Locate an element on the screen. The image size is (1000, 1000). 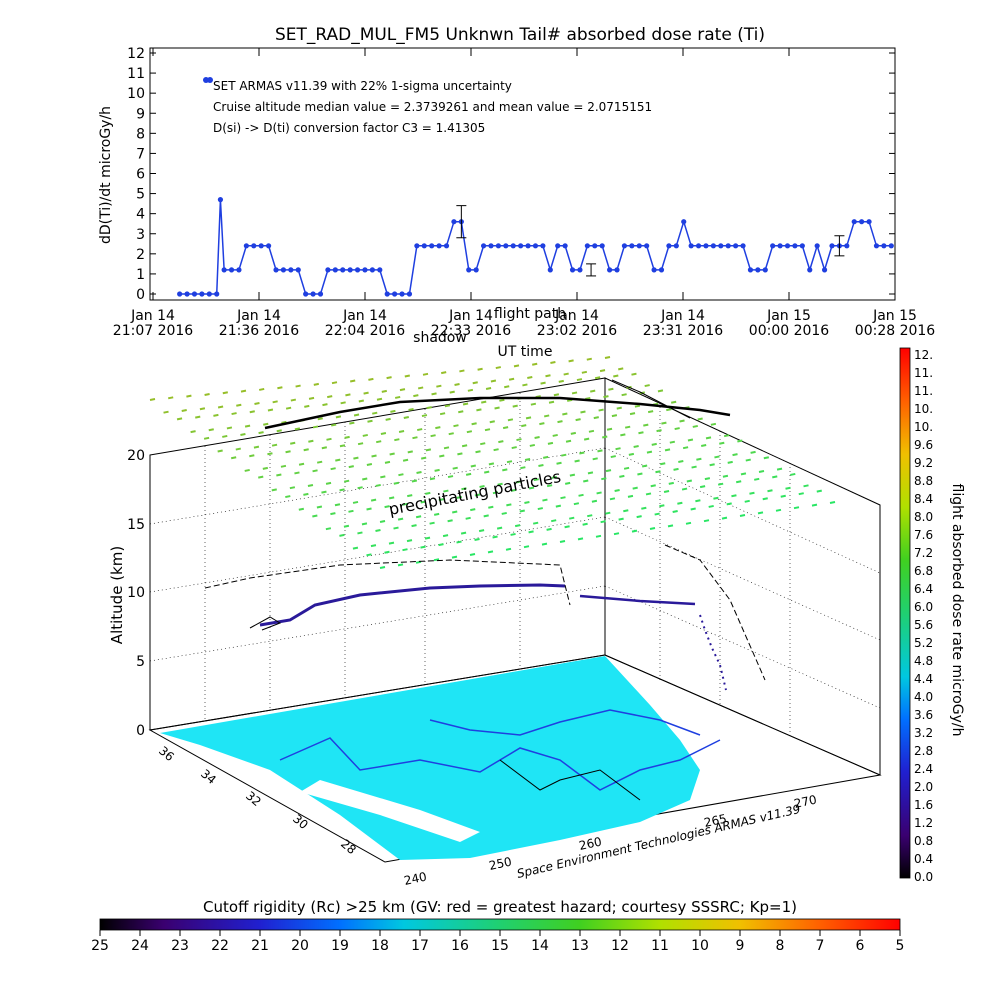
dose-colorbar-tick: 1.6 is located at coordinates (923, 805).